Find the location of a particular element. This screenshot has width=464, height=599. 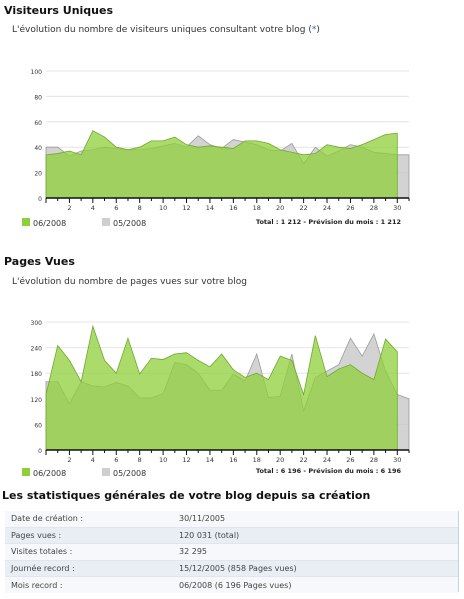

stats-label: Pages vues : is located at coordinates (89, 535).